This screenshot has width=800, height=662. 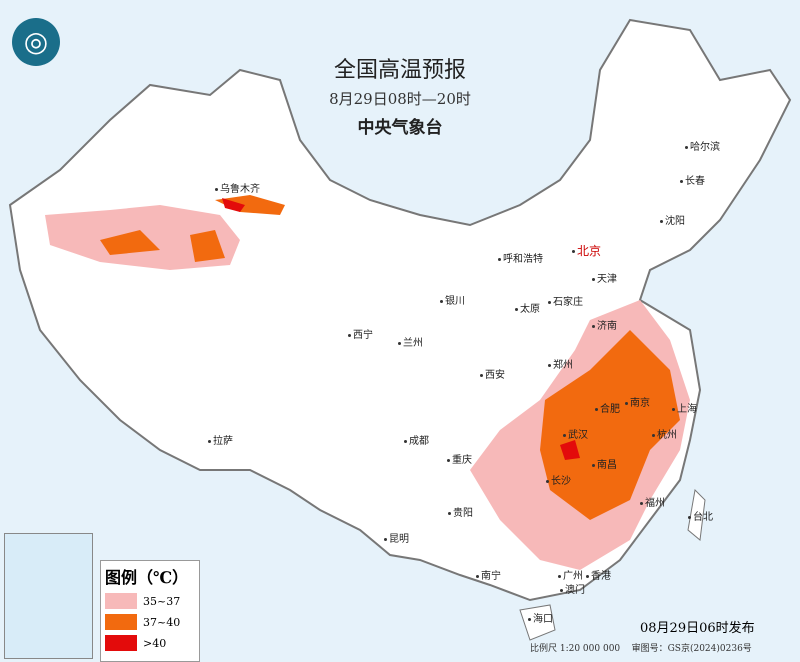 What do you see at coordinates (399, 70) in the screenshot?
I see `map-title: 全国高温预报` at bounding box center [399, 70].